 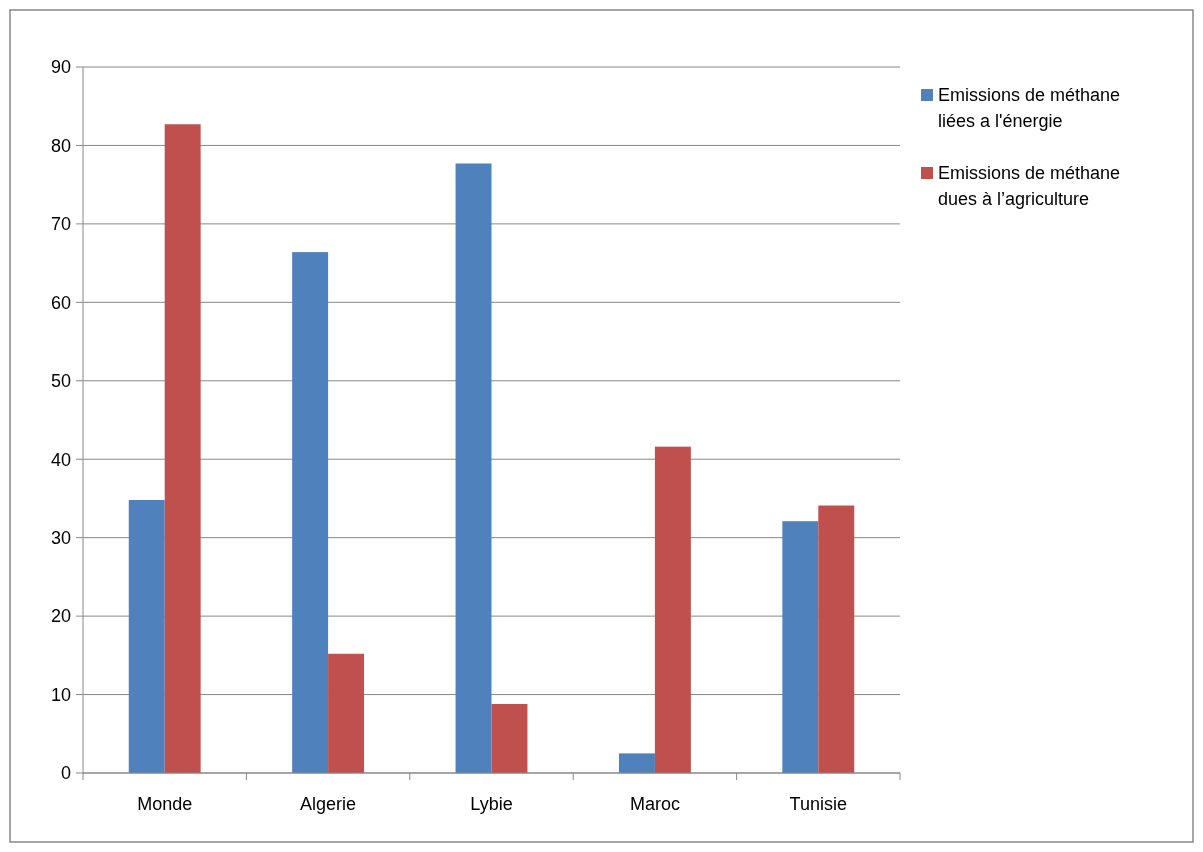 I want to click on y-tick-label: 70, so click(x=60, y=224).